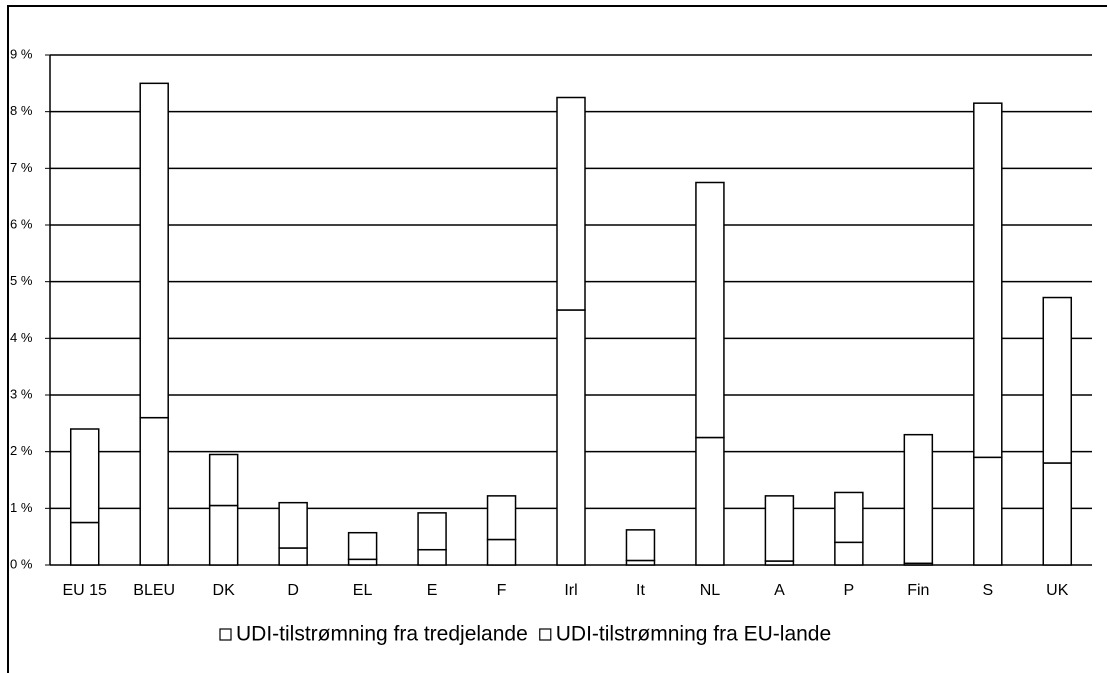 The image size is (1107, 673). Describe the element at coordinates (21, 167) in the screenshot. I see `y-tick-label: 7 %` at that location.